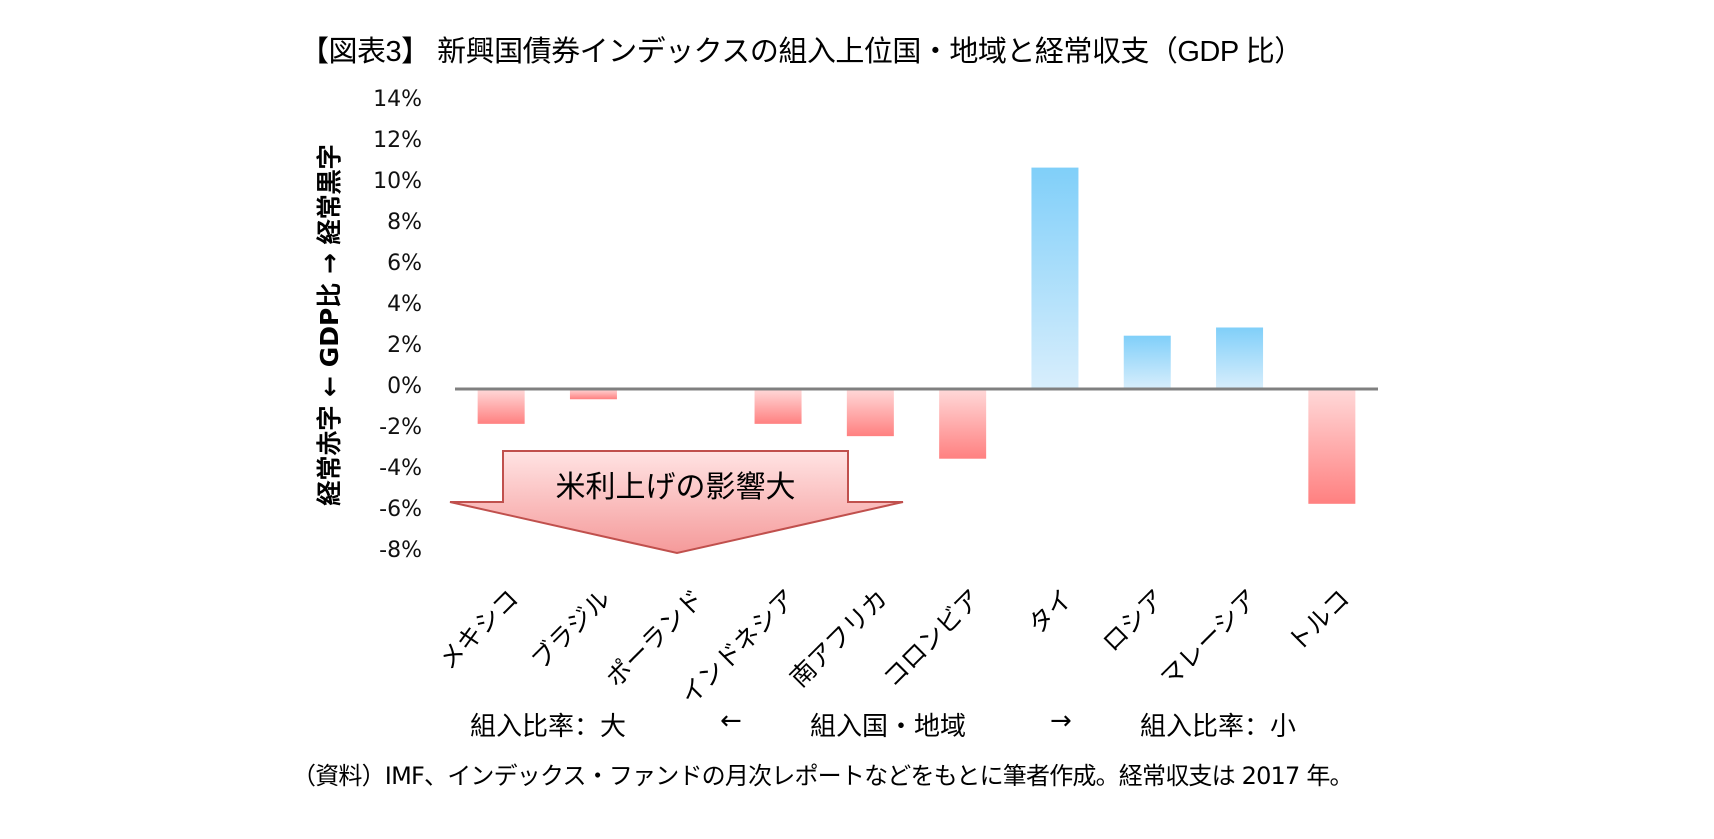 The width and height of the screenshot is (1714, 839). Describe the element at coordinates (1061, 721) in the screenshot. I see `footer-right-arrow: →` at that location.